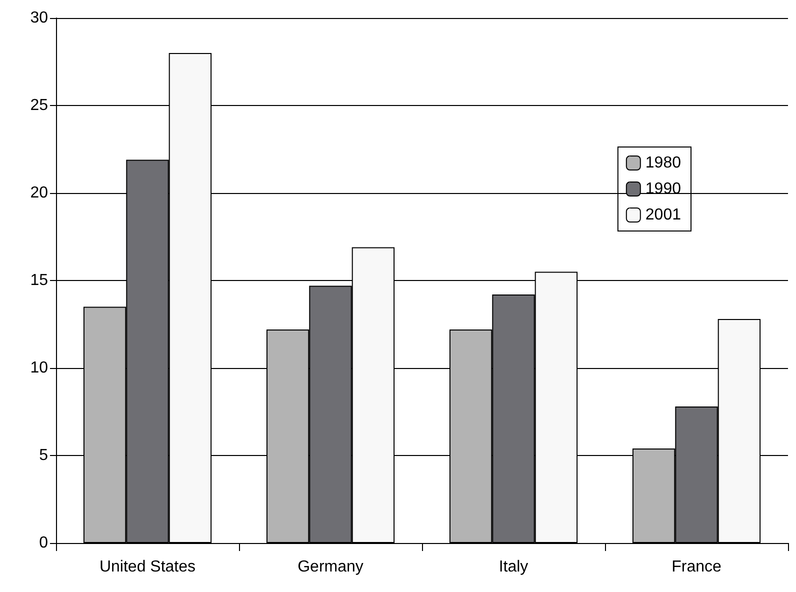  Describe the element at coordinates (331, 567) in the screenshot. I see `x-tick-label: Germany` at that location.